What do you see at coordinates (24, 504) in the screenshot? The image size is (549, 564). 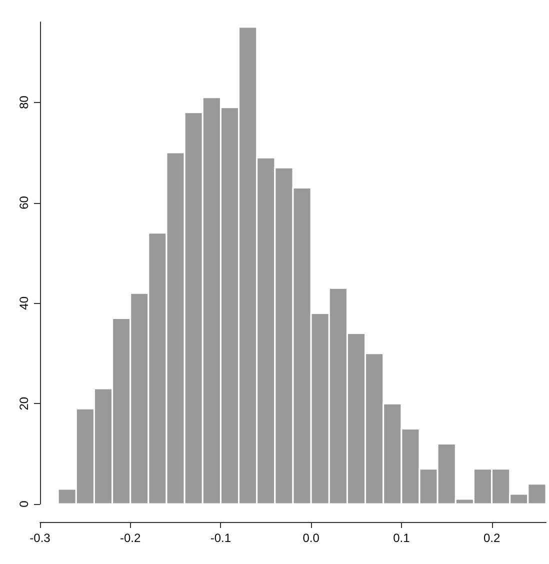 I see `y-tick-label: 0` at bounding box center [24, 504].